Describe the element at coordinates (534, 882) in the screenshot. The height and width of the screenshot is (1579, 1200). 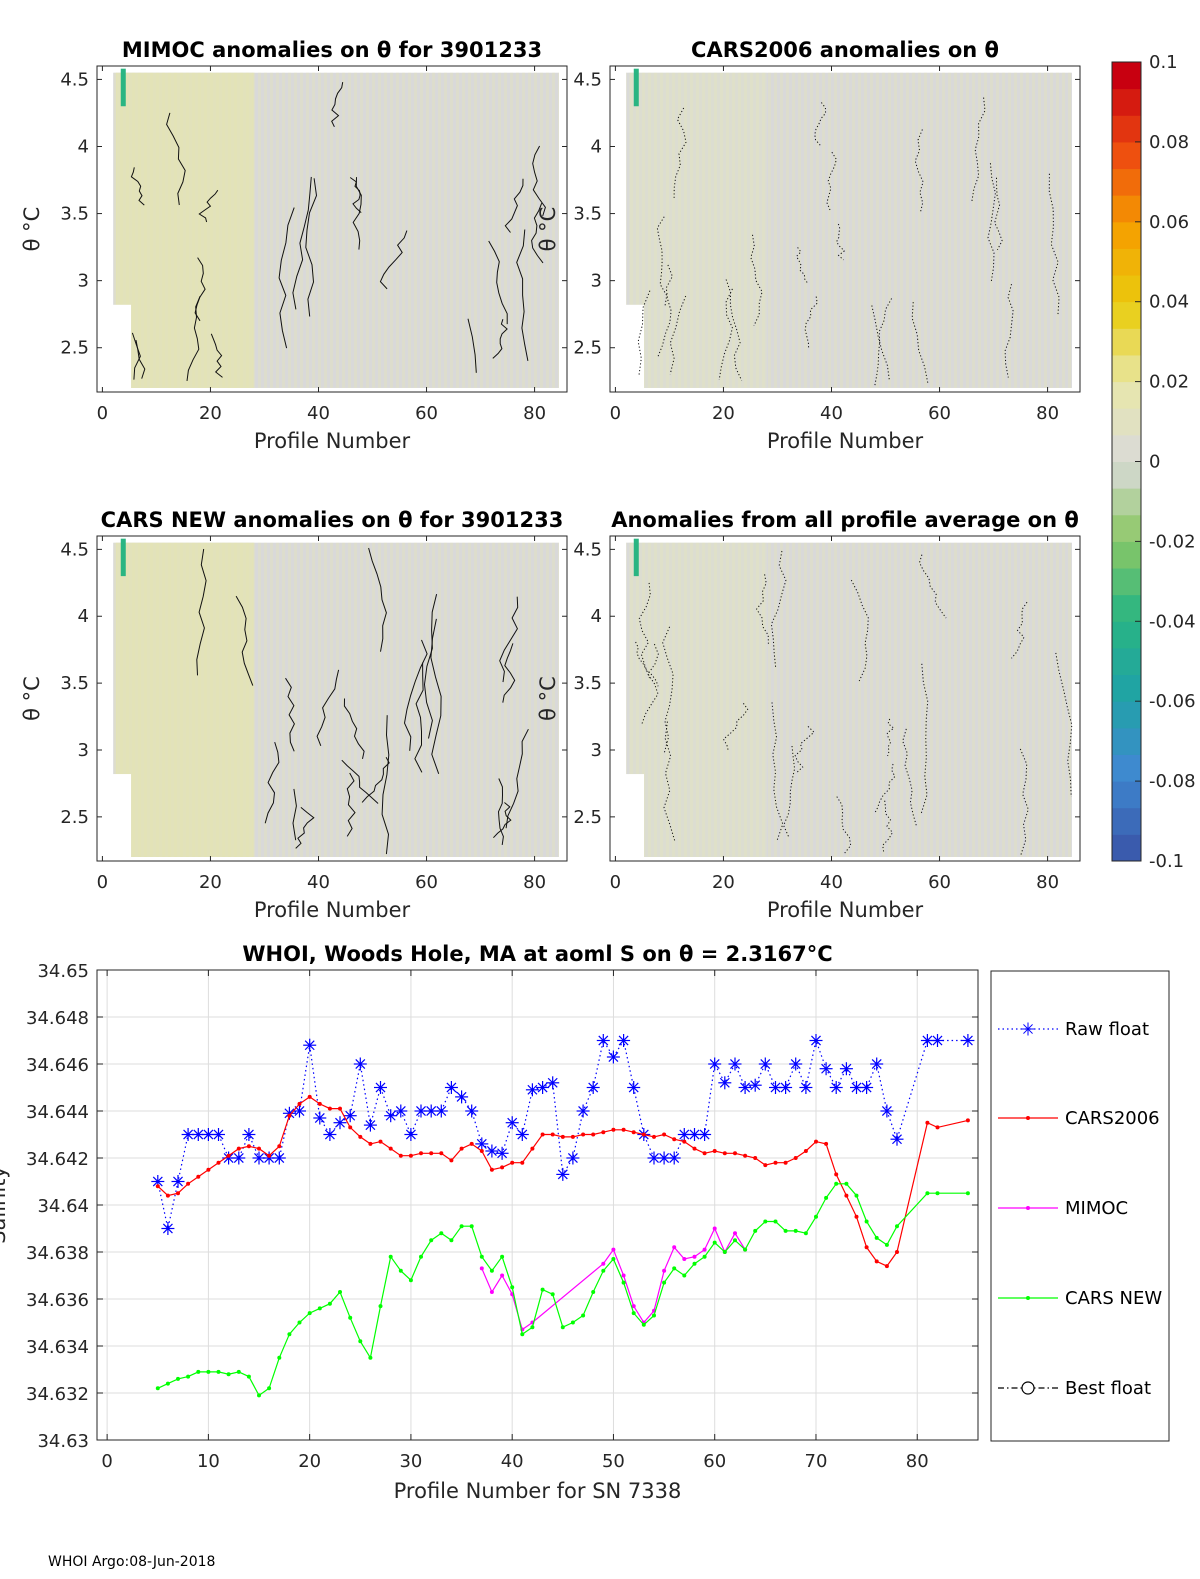
I see `x-tick-label: 80` at that location.